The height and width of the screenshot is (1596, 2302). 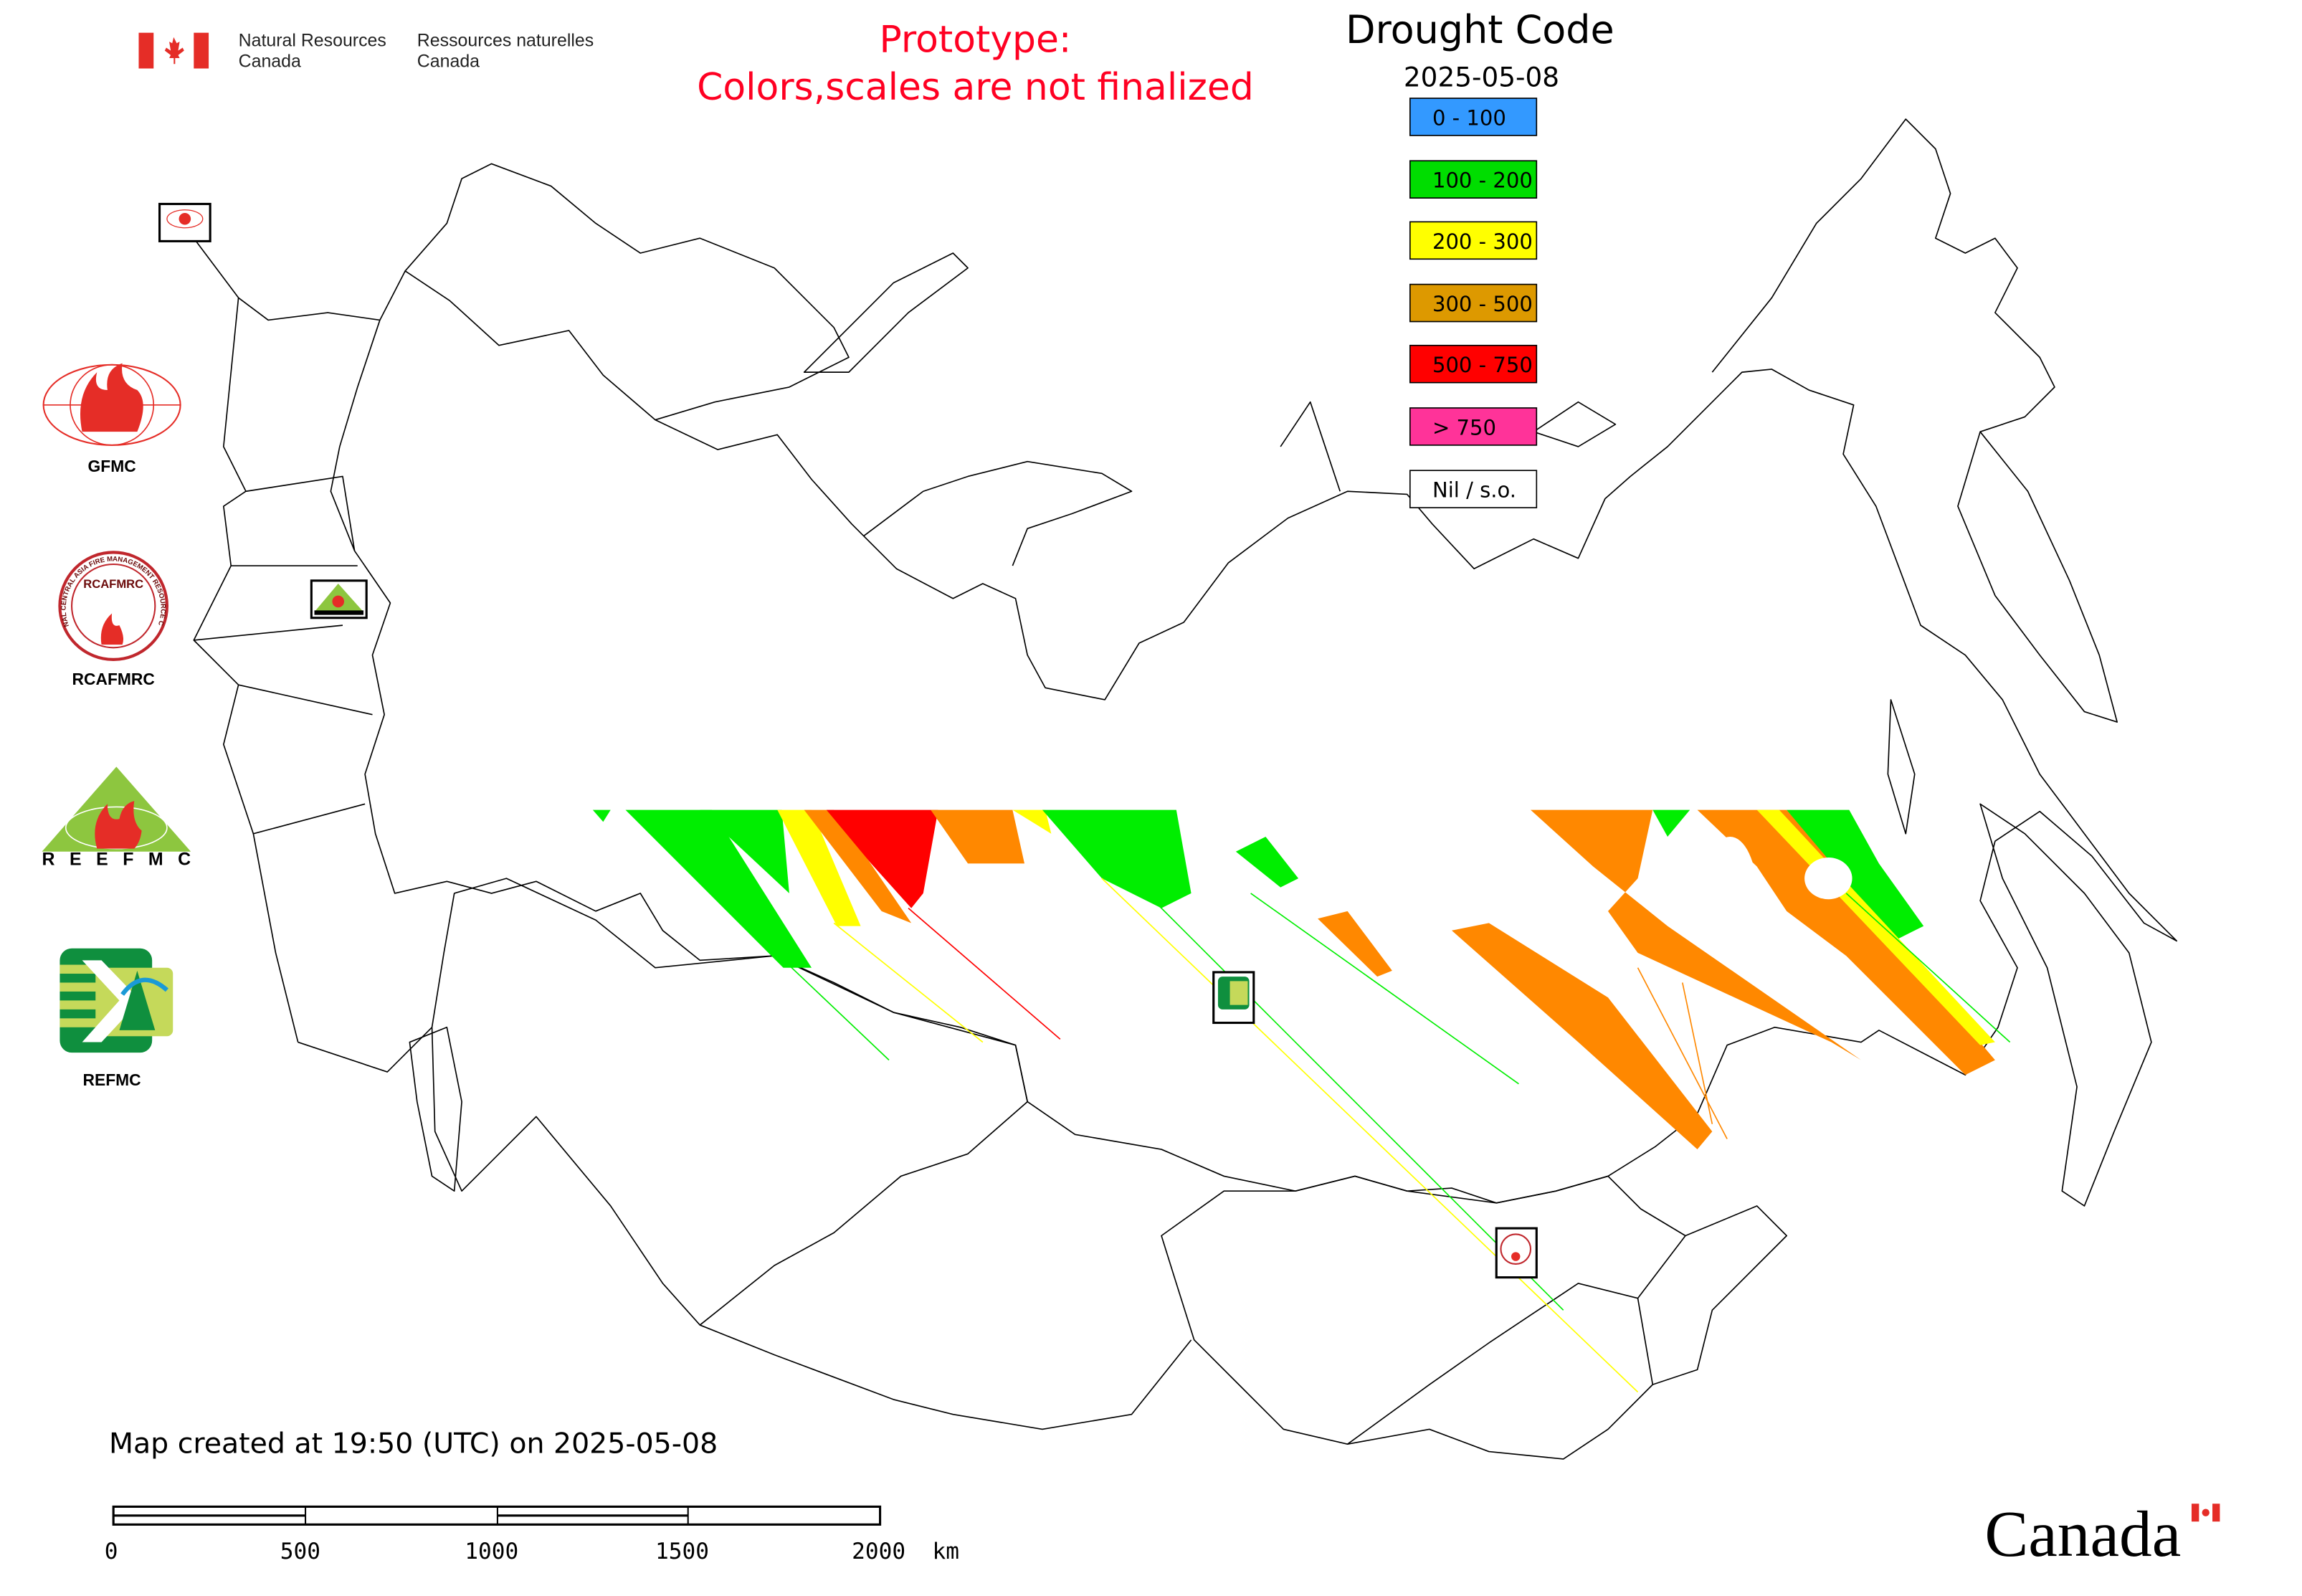 I want to click on legend-label: Nil / s.o., so click(x=1474, y=490).